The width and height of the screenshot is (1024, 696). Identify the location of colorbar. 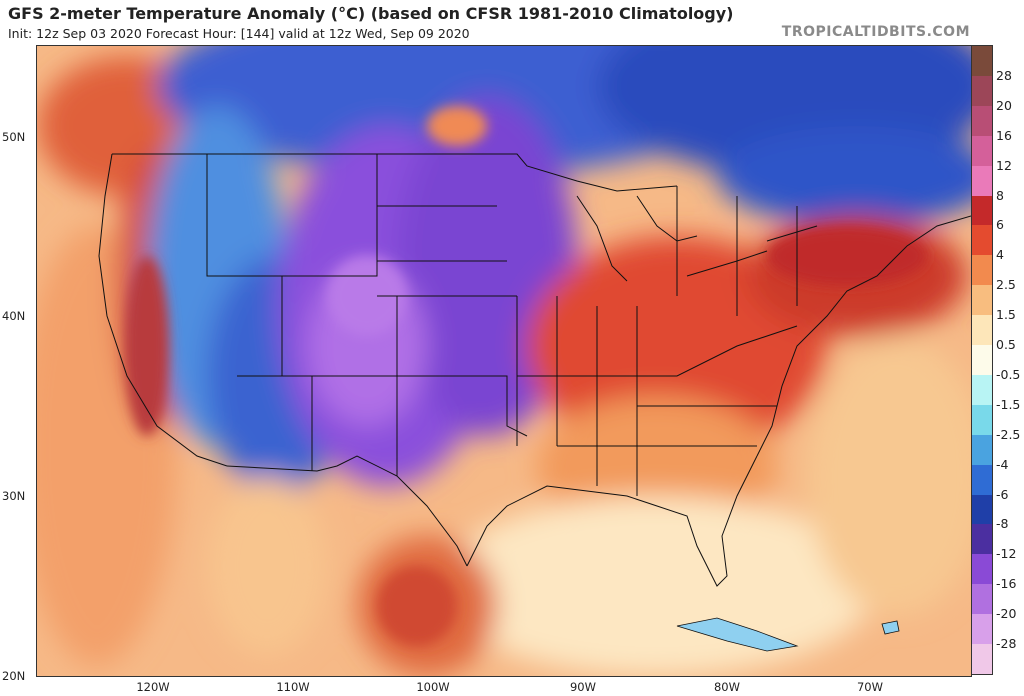
(982, 360).